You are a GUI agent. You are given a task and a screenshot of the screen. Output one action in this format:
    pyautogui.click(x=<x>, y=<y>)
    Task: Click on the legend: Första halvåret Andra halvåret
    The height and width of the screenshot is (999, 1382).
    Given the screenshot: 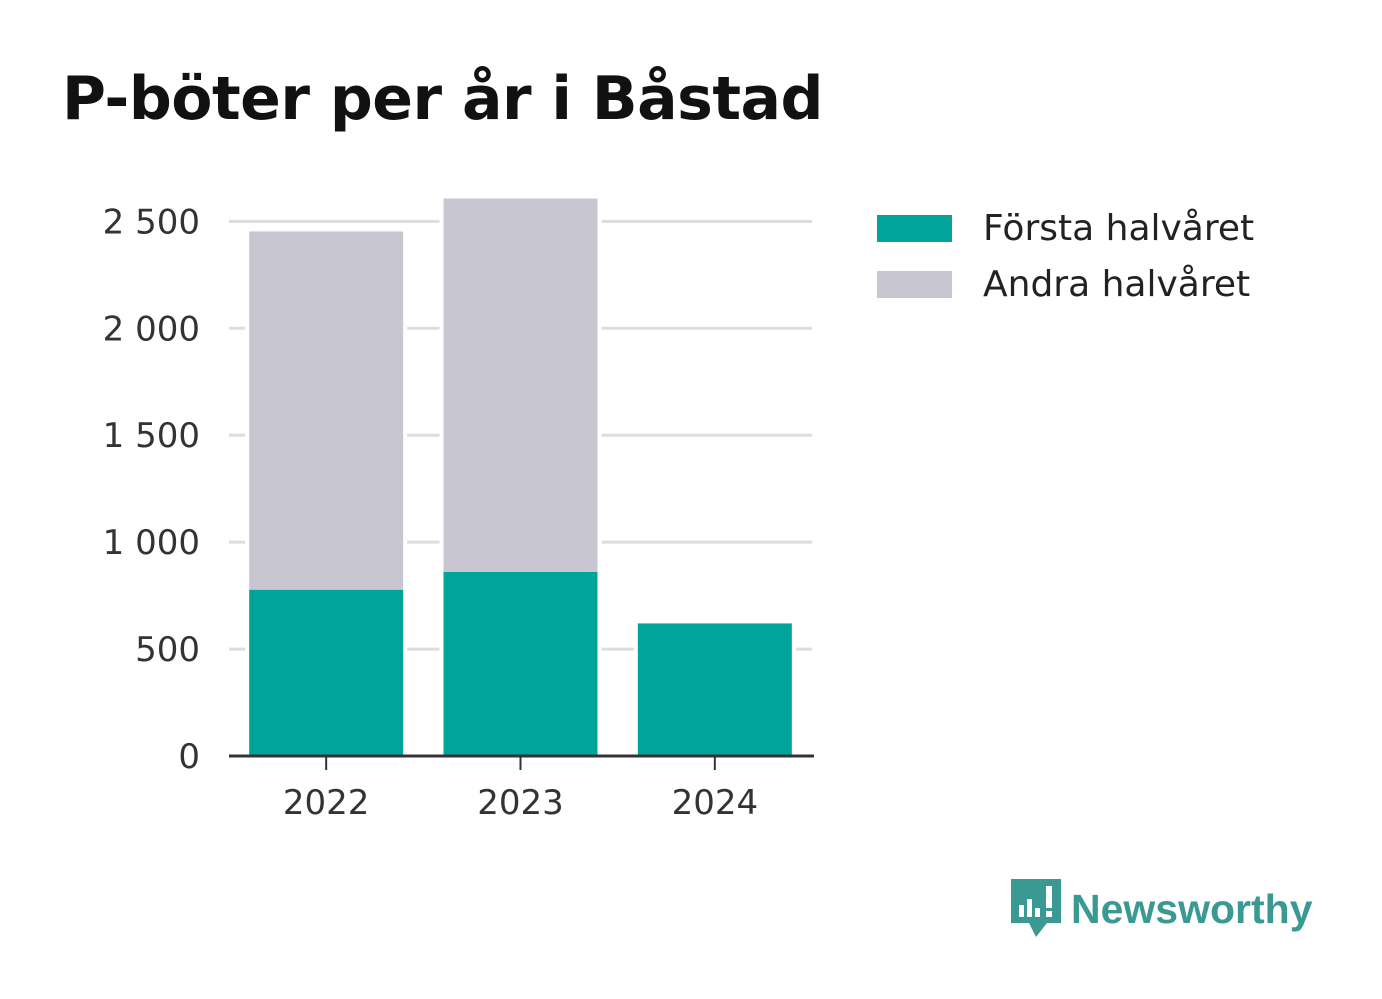 What is the action you would take?
    pyautogui.click(x=1065, y=256)
    